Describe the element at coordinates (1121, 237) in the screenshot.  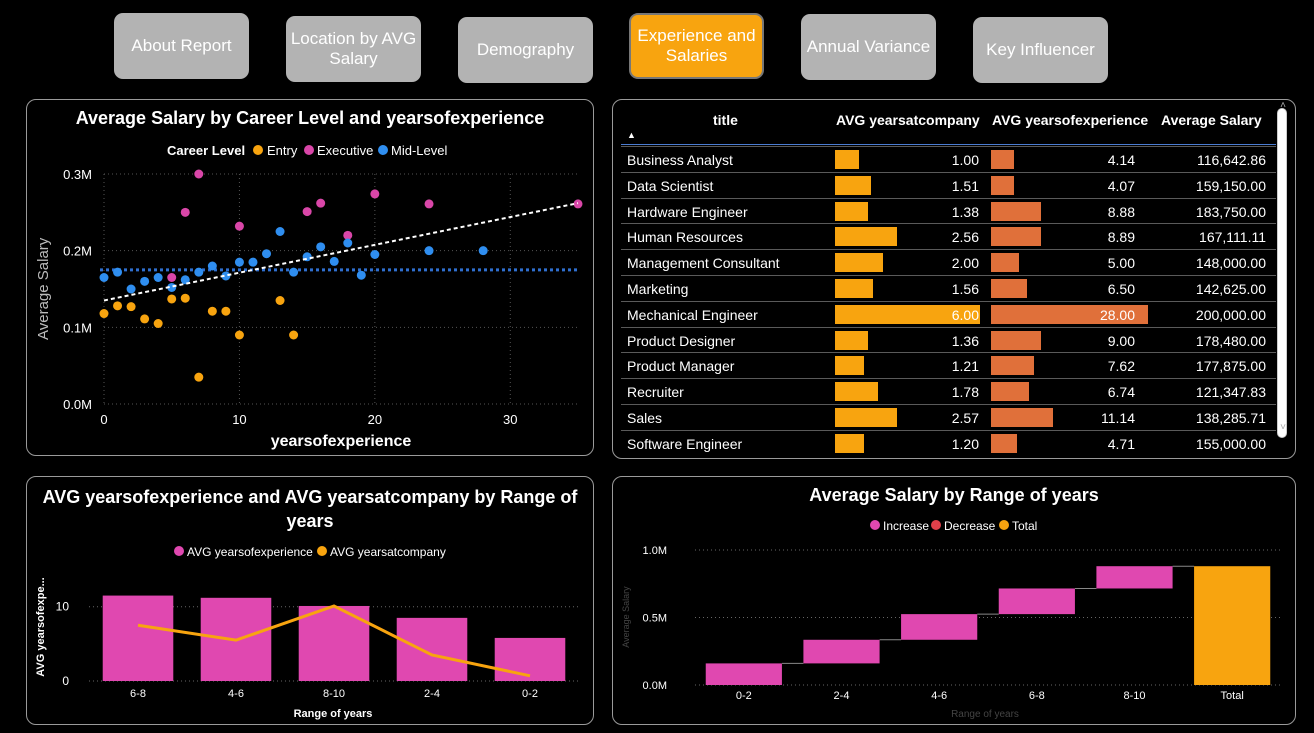
I see `row-yearsofexperience-value: 8.89` at that location.